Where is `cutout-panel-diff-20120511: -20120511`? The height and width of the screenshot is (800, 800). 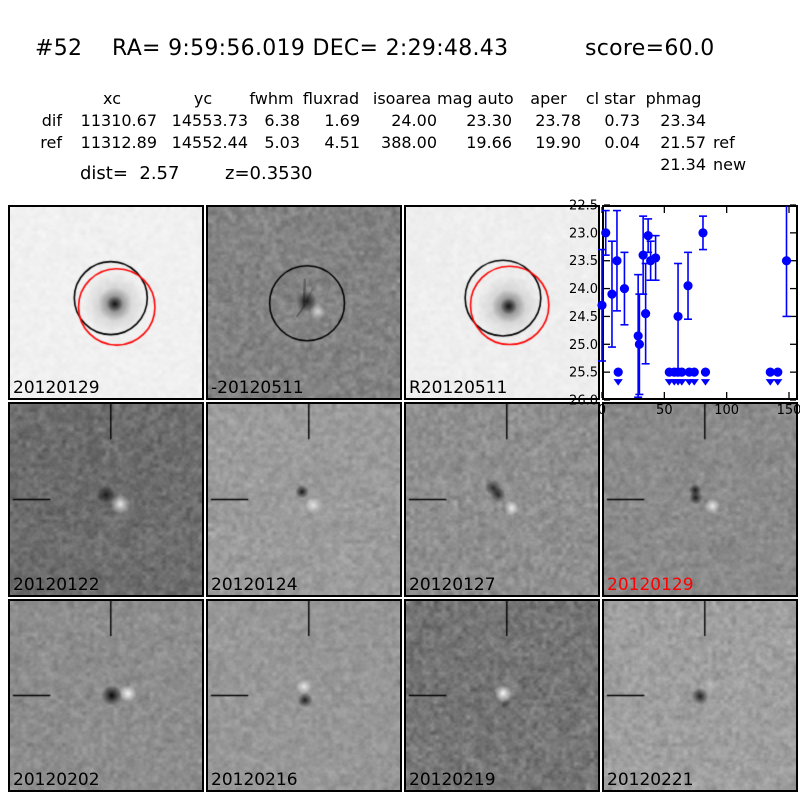
cutout-panel-diff-20120511: -20120511 is located at coordinates (304, 302).